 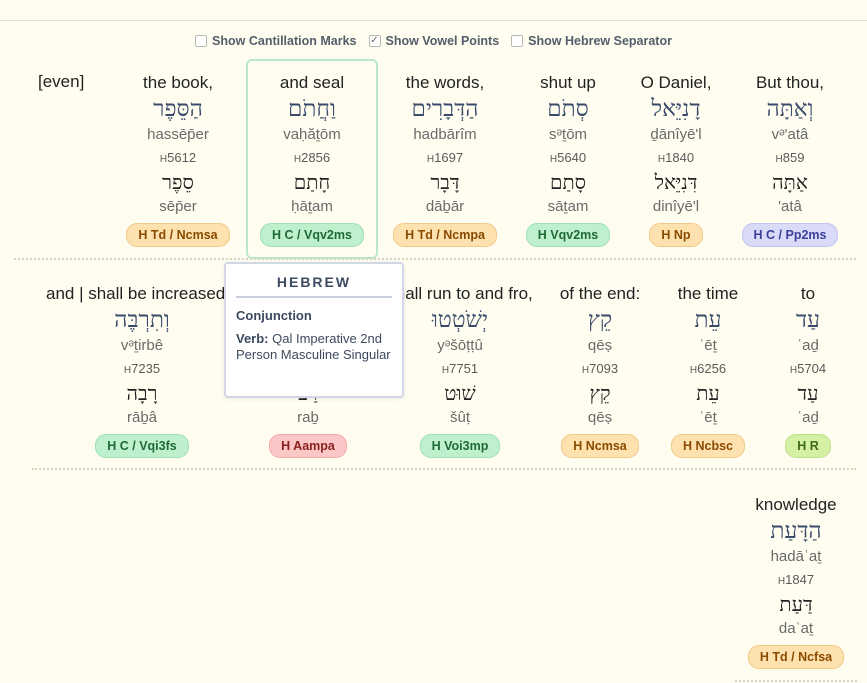 I want to click on word-card: the time עֵת ʿēṯ H6256 עֵת ʿēṯ H Ncbsc, so click(x=708, y=370).